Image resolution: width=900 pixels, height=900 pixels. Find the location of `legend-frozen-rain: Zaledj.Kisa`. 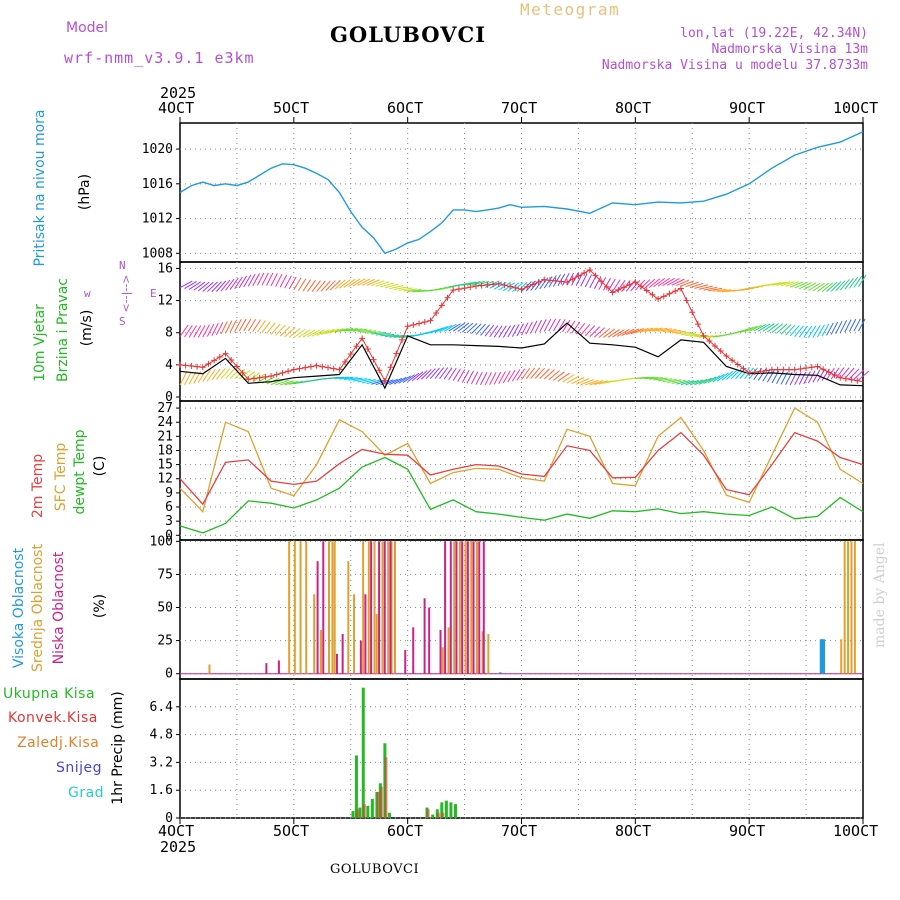

legend-frozen-rain: Zaledj.Kisa is located at coordinates (58, 743).